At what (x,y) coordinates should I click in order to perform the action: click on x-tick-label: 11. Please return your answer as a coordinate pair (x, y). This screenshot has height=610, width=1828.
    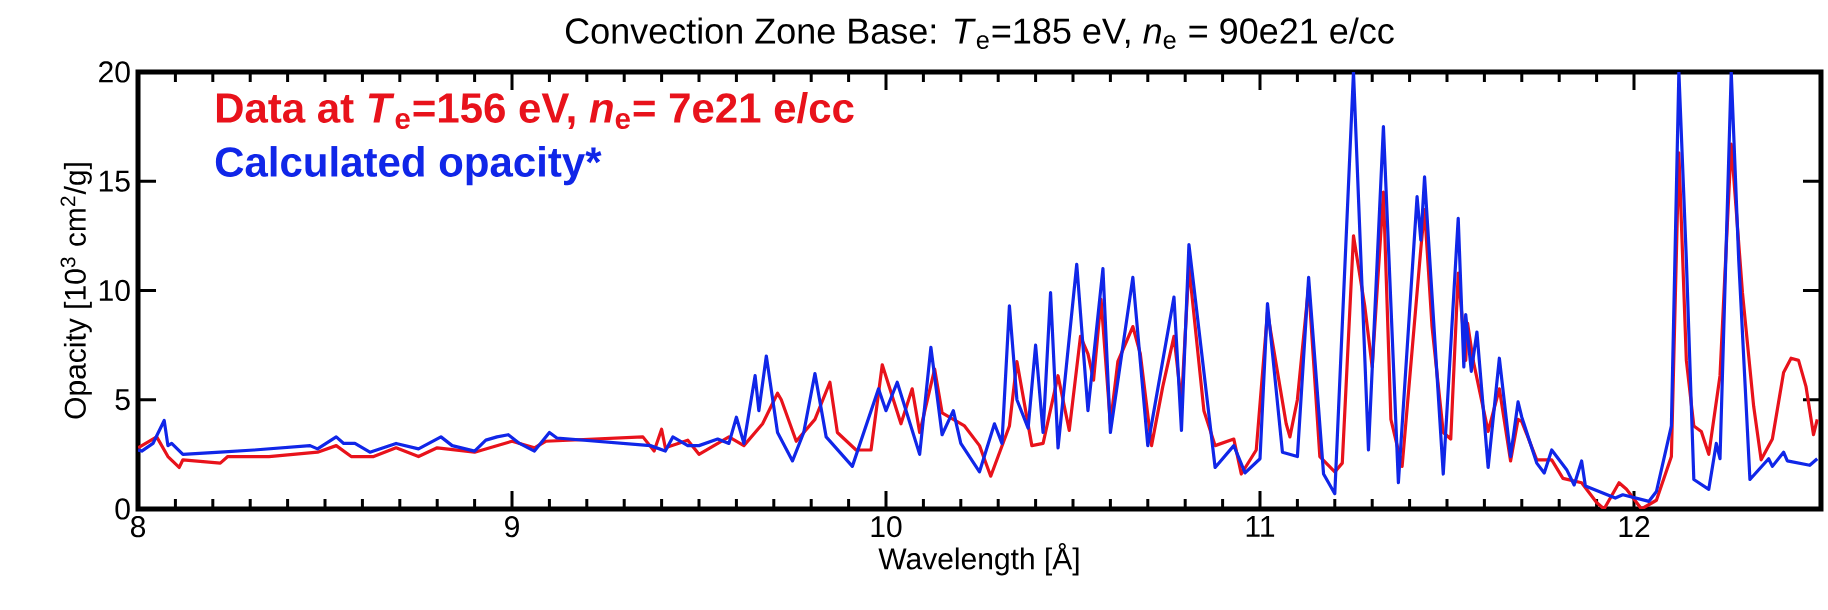
    Looking at the image, I should click on (1260, 526).